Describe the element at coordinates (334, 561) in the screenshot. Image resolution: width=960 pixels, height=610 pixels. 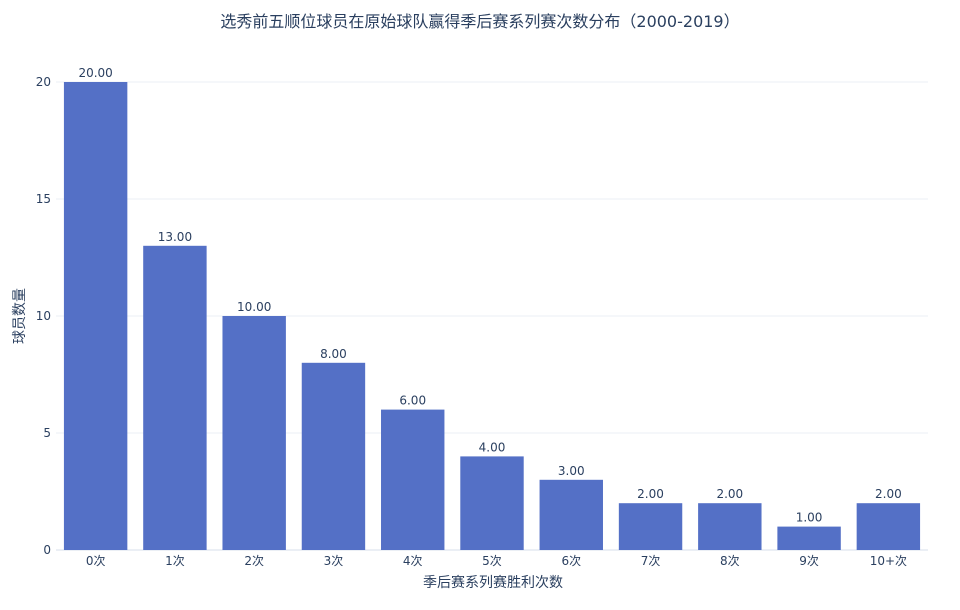
I see `x-tick-label: 3次` at that location.